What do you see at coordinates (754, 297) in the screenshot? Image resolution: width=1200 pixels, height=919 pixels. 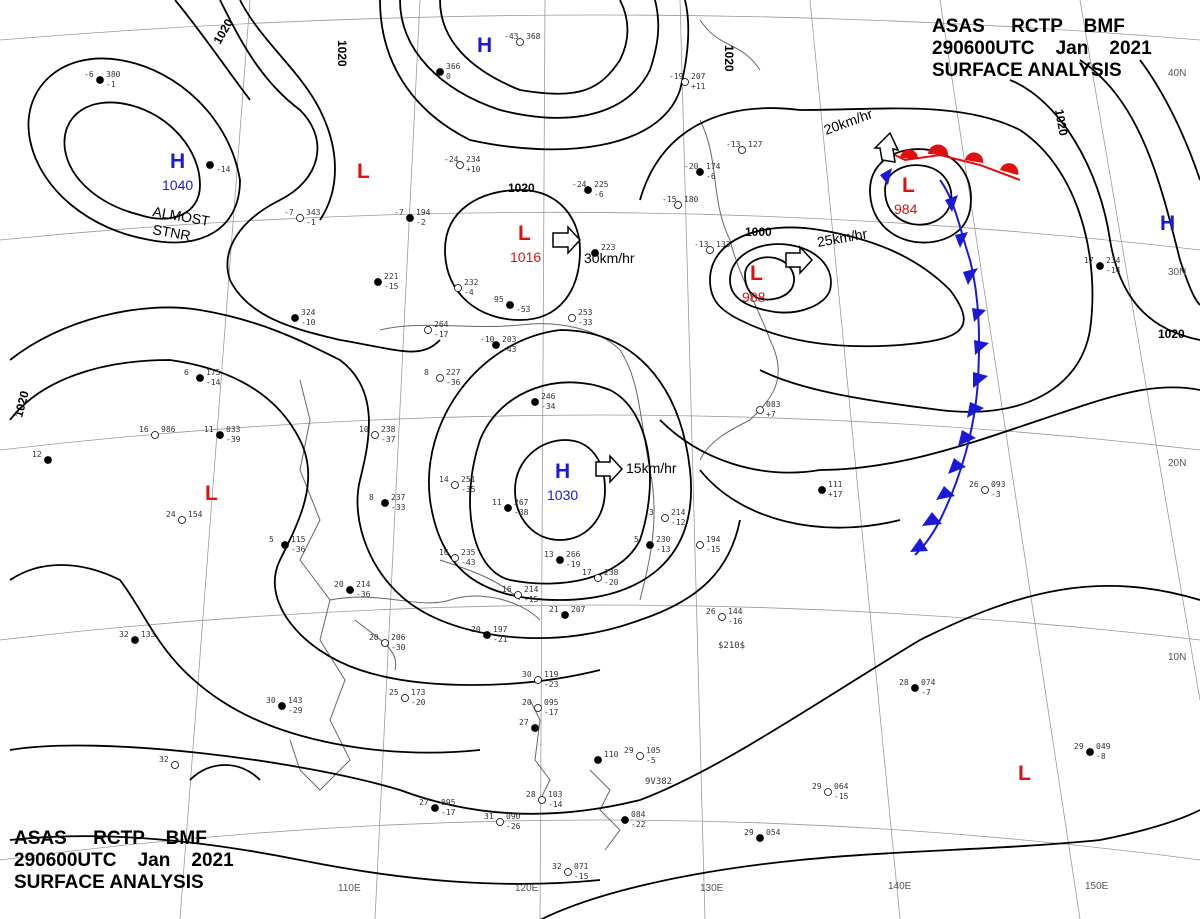 I see `center-pressure: 988` at bounding box center [754, 297].